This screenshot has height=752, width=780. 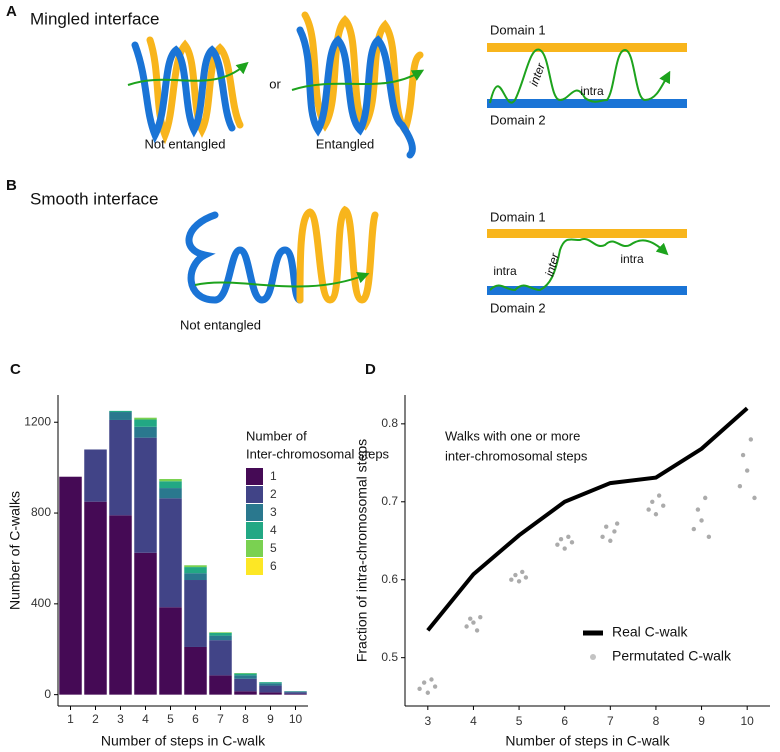 I want to click on y-tick-label: 0.6, so click(x=389, y=579).